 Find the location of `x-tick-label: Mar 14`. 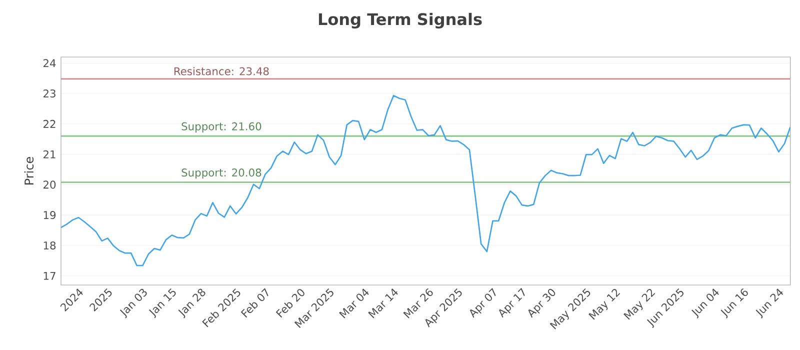

x-tick-label: Mar 14 is located at coordinates (383, 303).